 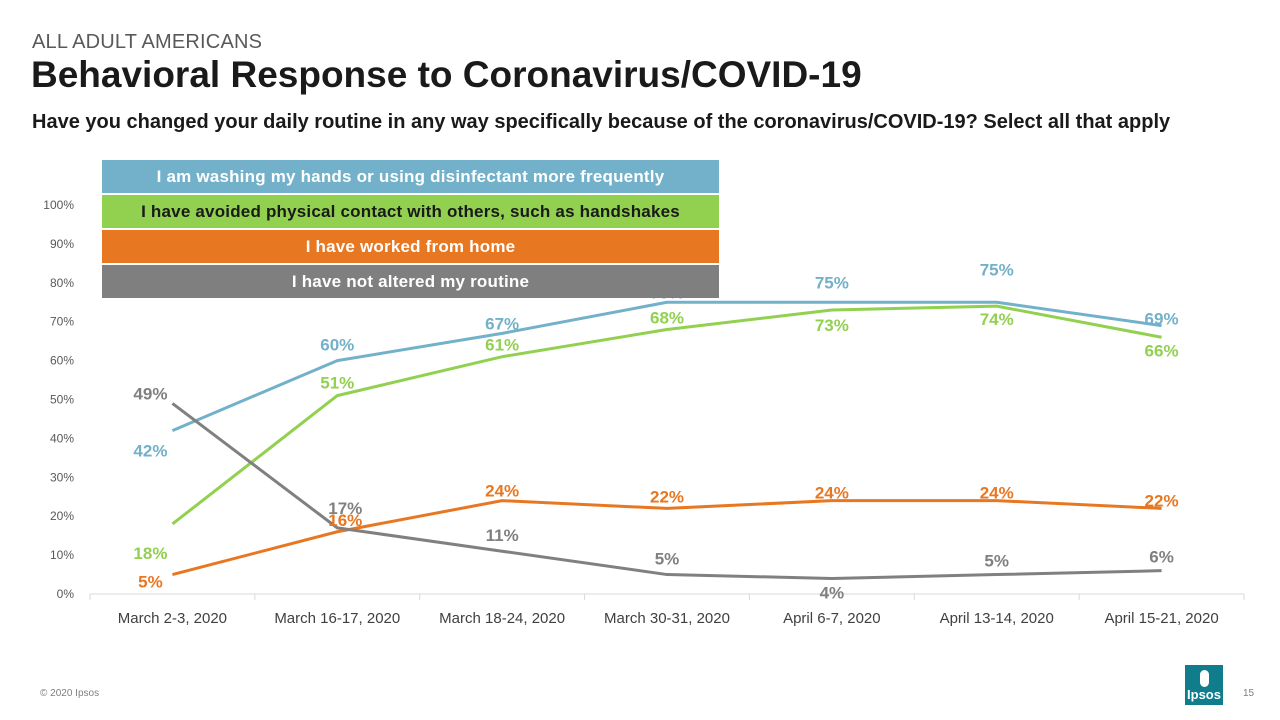 I want to click on y-tick-label: 30%, so click(x=62, y=477).